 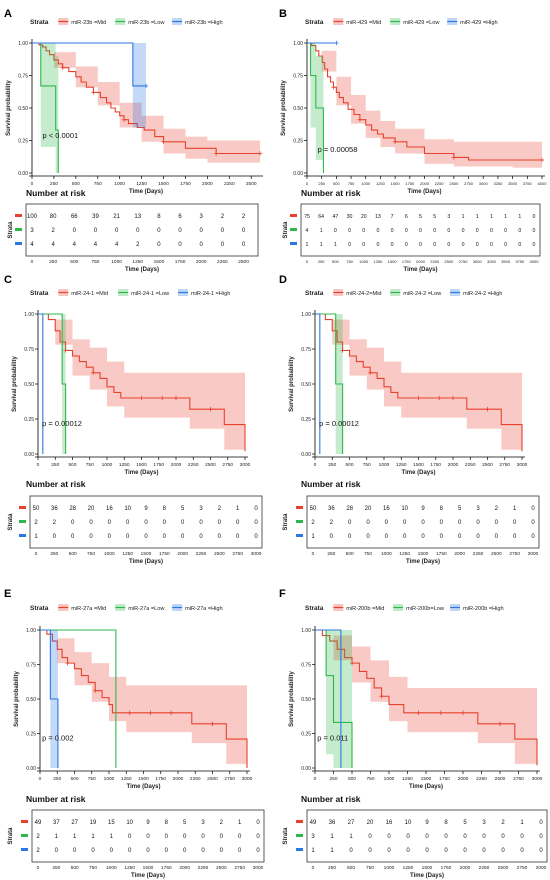 What do you see at coordinates (40, 779) in the screenshot?
I see `x-tick-label: 0` at bounding box center [40, 779].